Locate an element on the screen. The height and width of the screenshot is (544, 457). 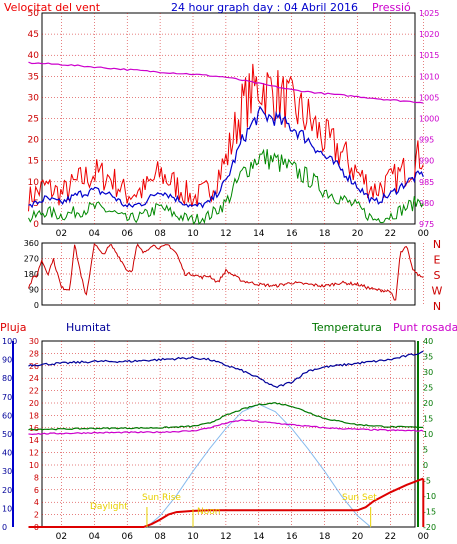
wind-x-tick-label: 22 is located at coordinates (390, 234).